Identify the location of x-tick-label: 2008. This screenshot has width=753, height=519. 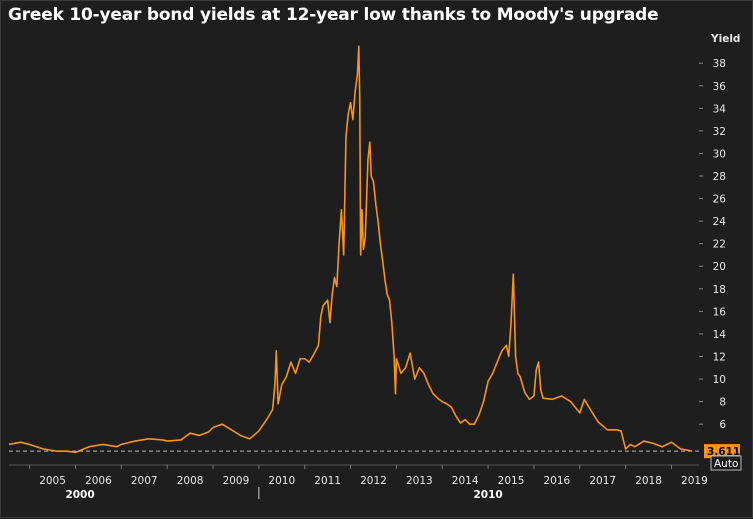
(190, 481).